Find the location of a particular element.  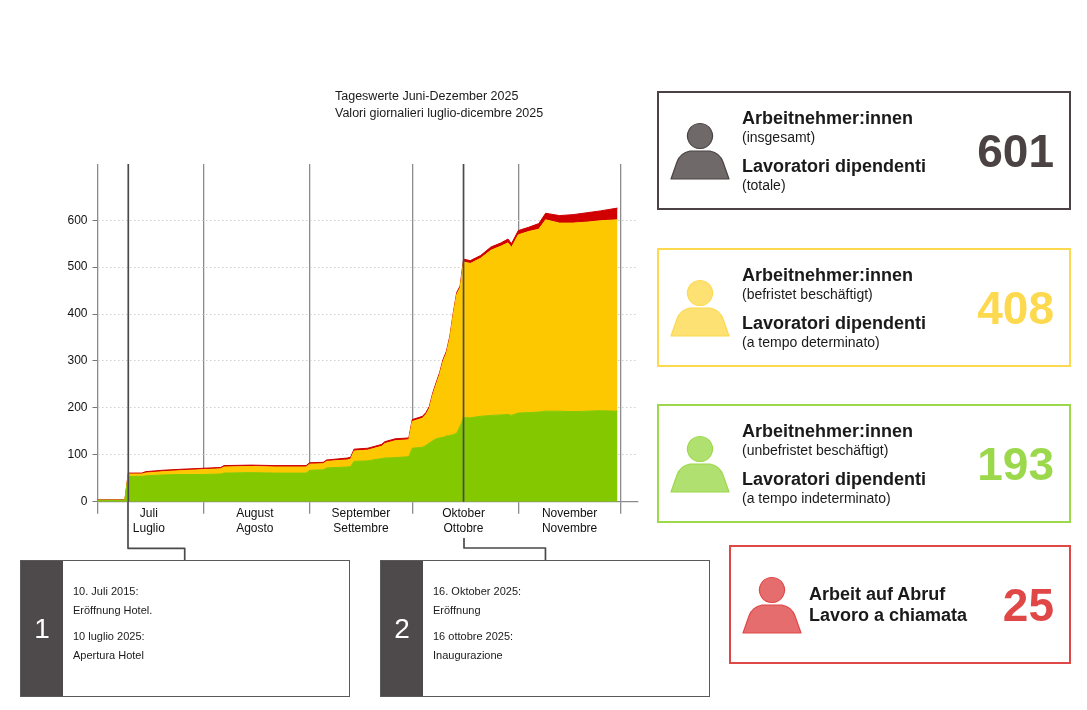

chart-subtitle: Valori giornalieri luglio-dicembre 2025 is located at coordinates (439, 113).